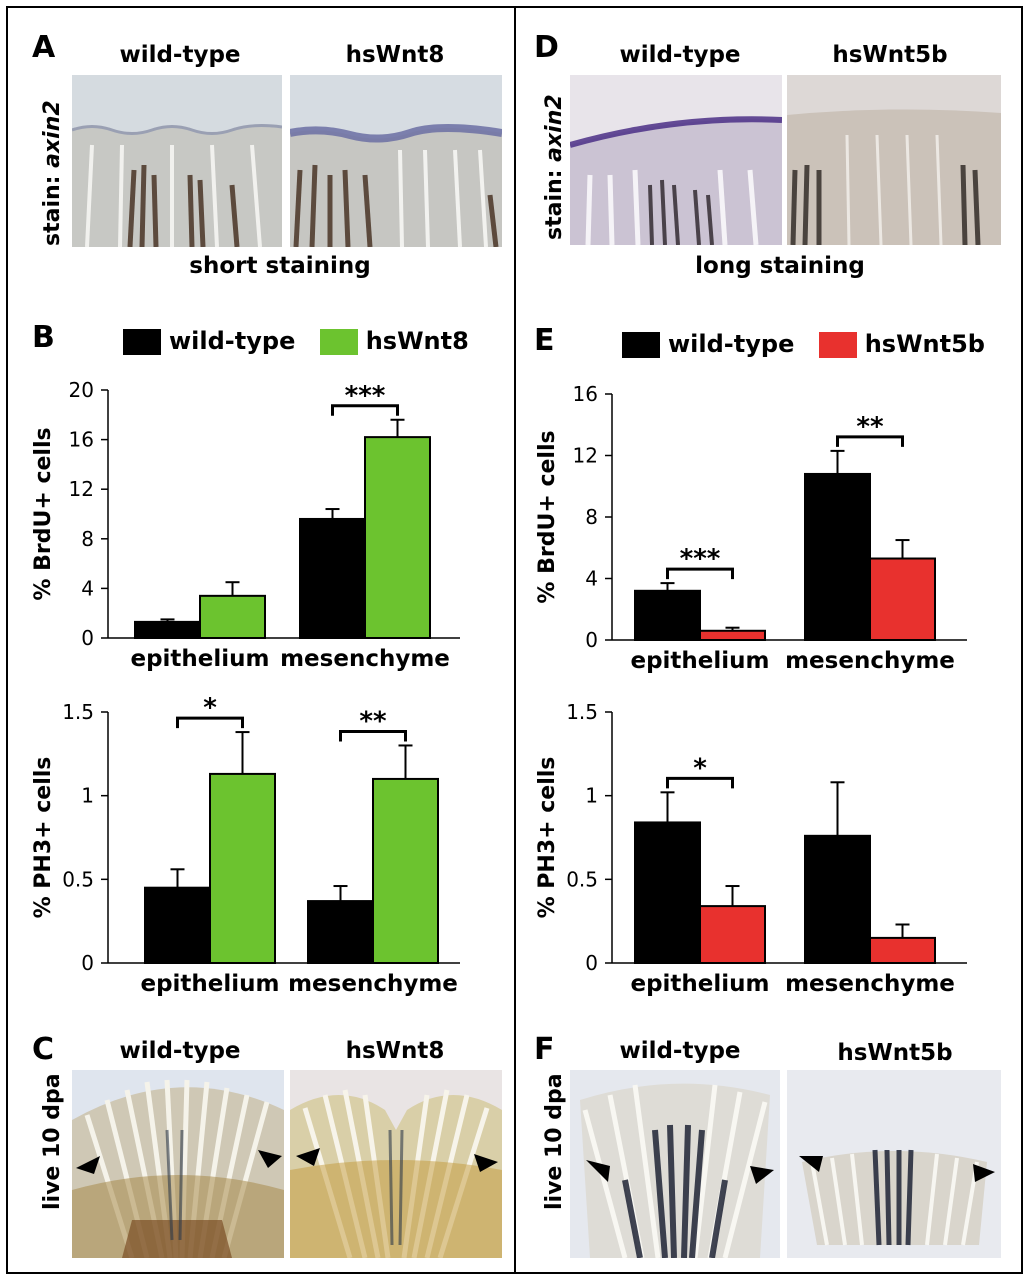 The height and width of the screenshot is (1280, 1029). I want to click on panel-d-wildtype-image, so click(676, 160).